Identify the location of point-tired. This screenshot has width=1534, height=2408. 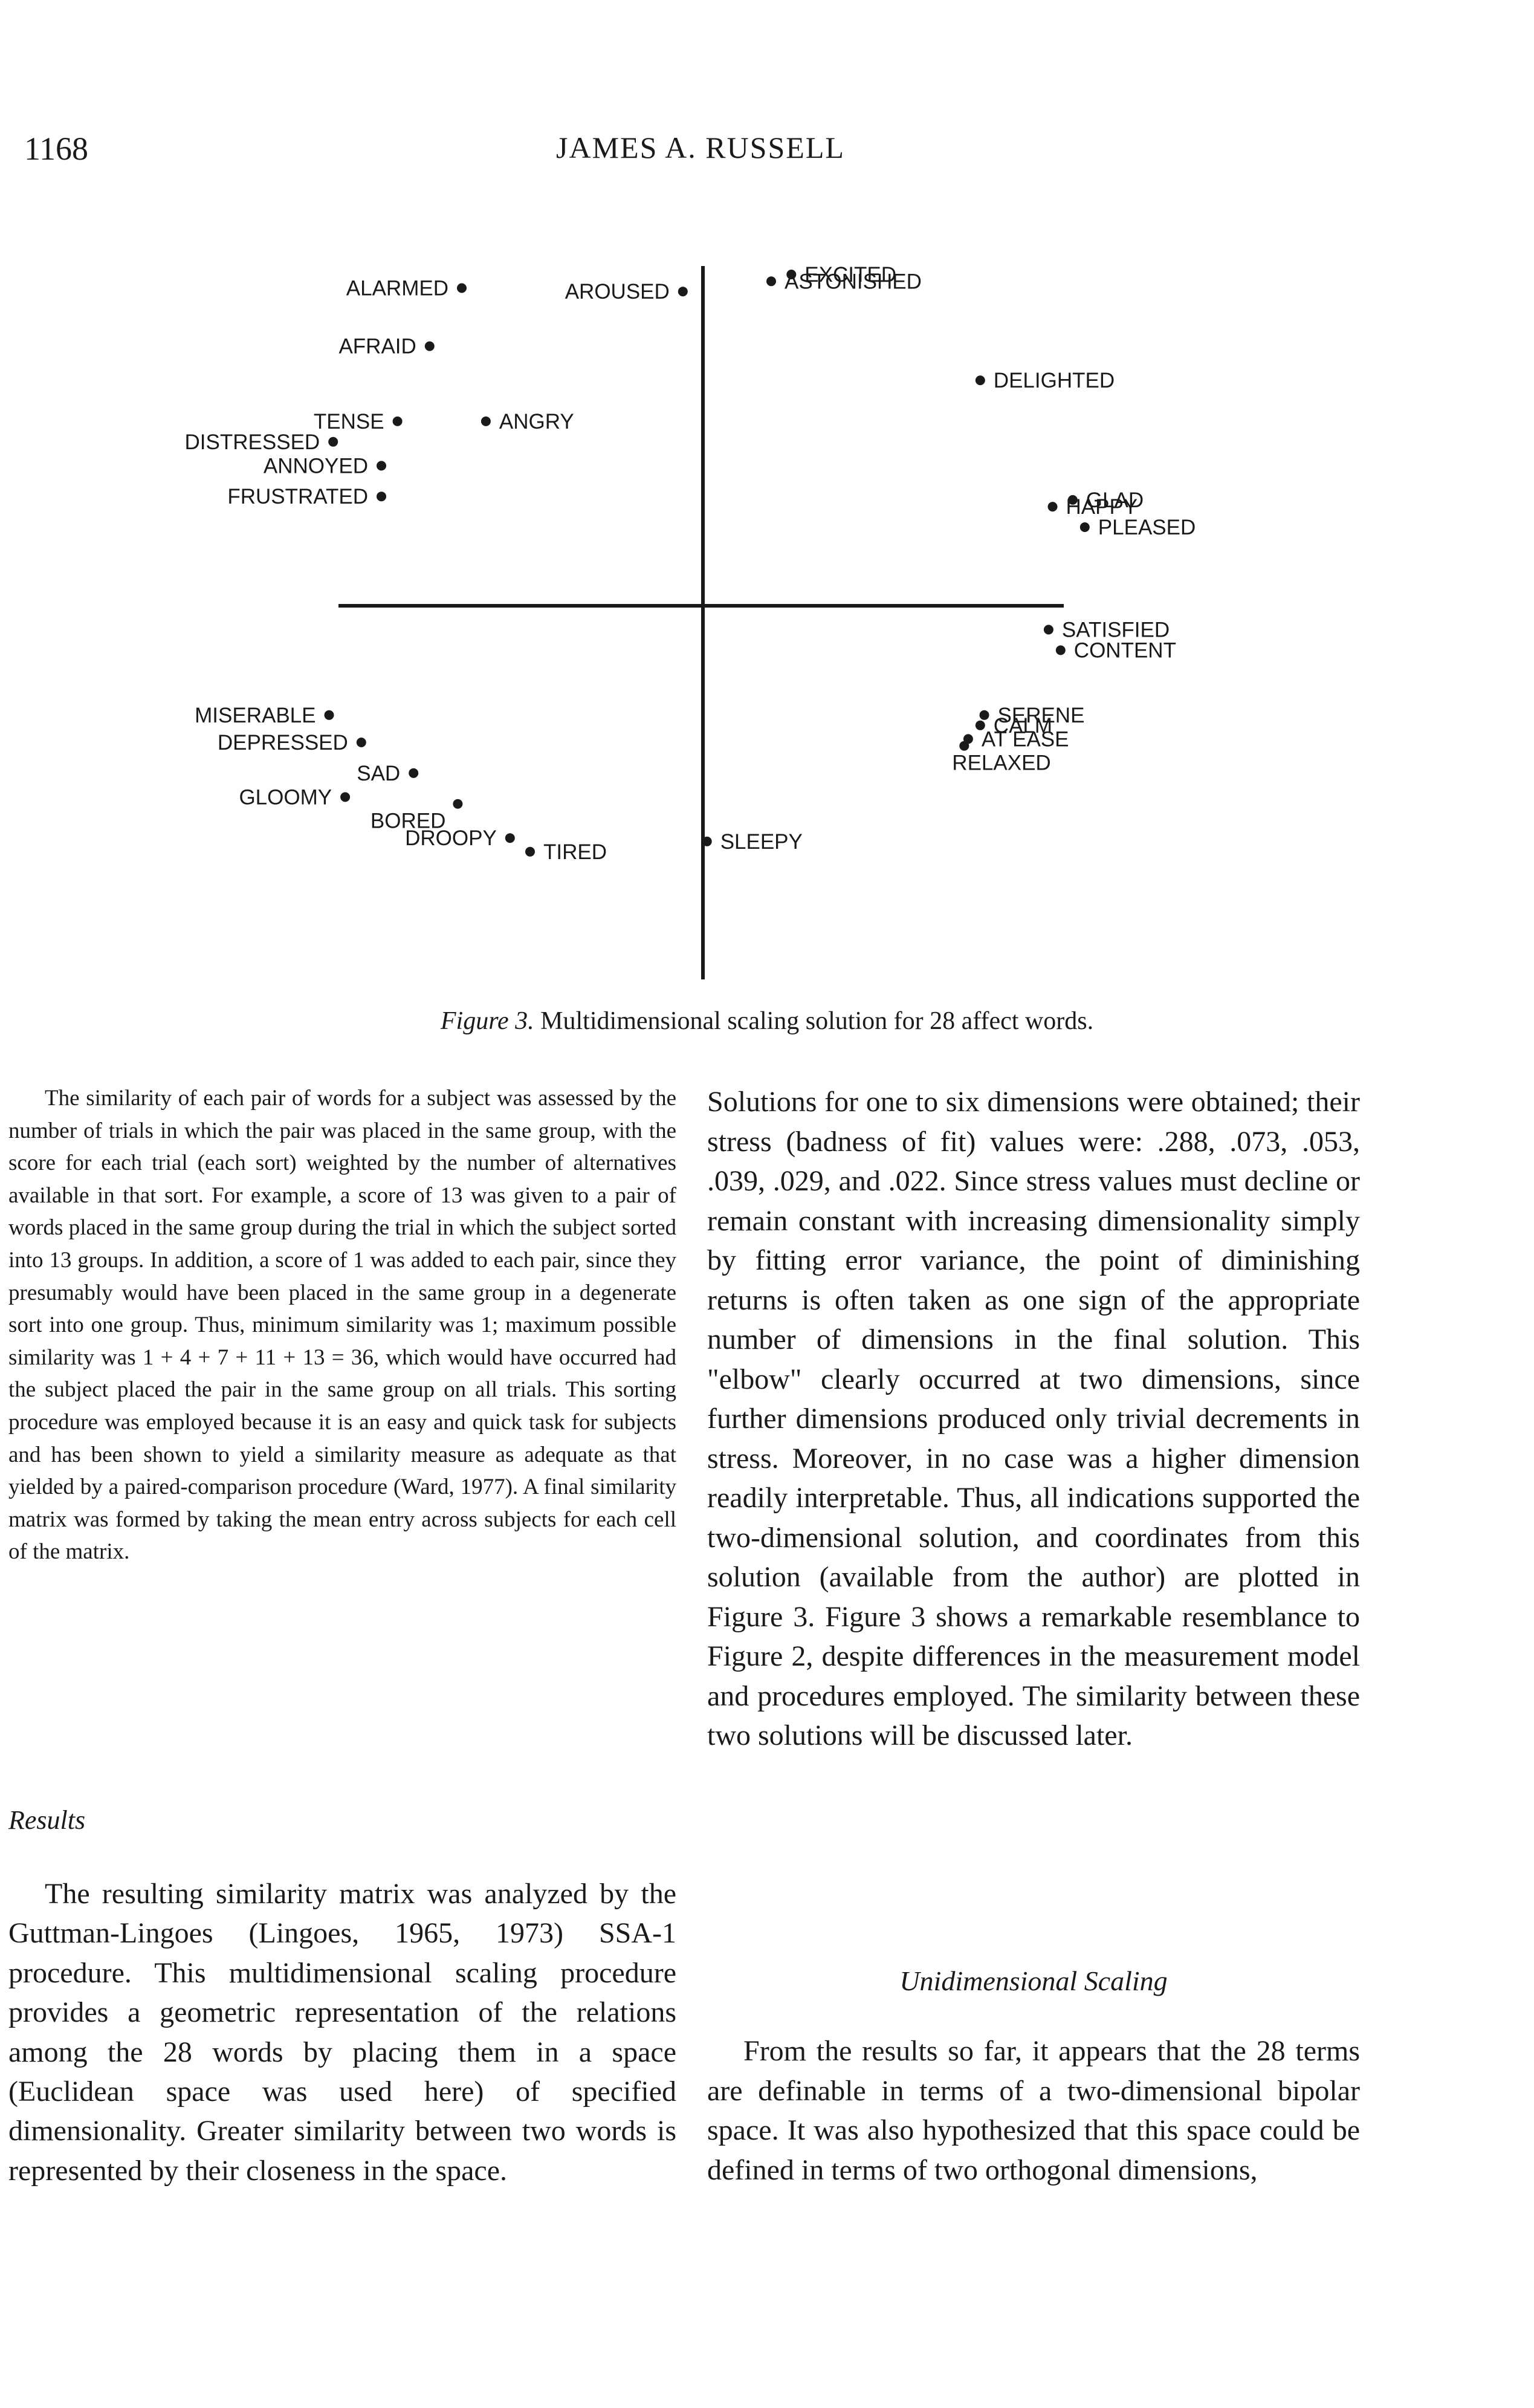
(530, 851).